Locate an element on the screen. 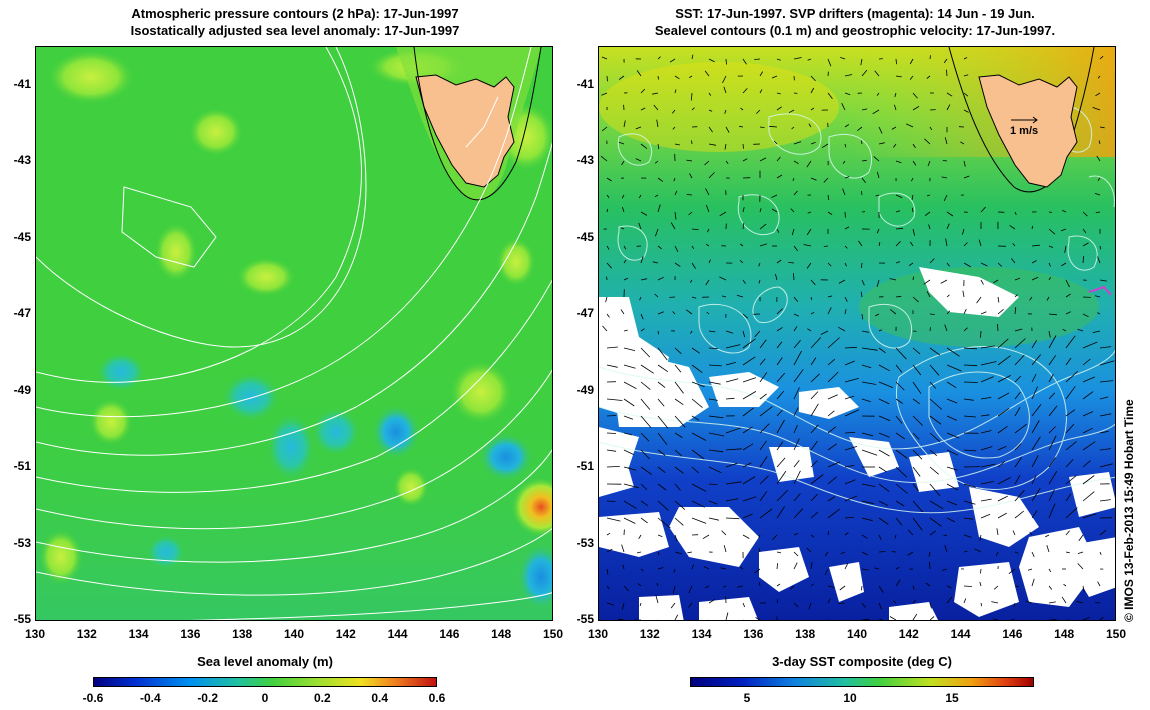 This screenshot has height=710, width=1150. x-tick-right: 134 is located at coordinates (701, 634).